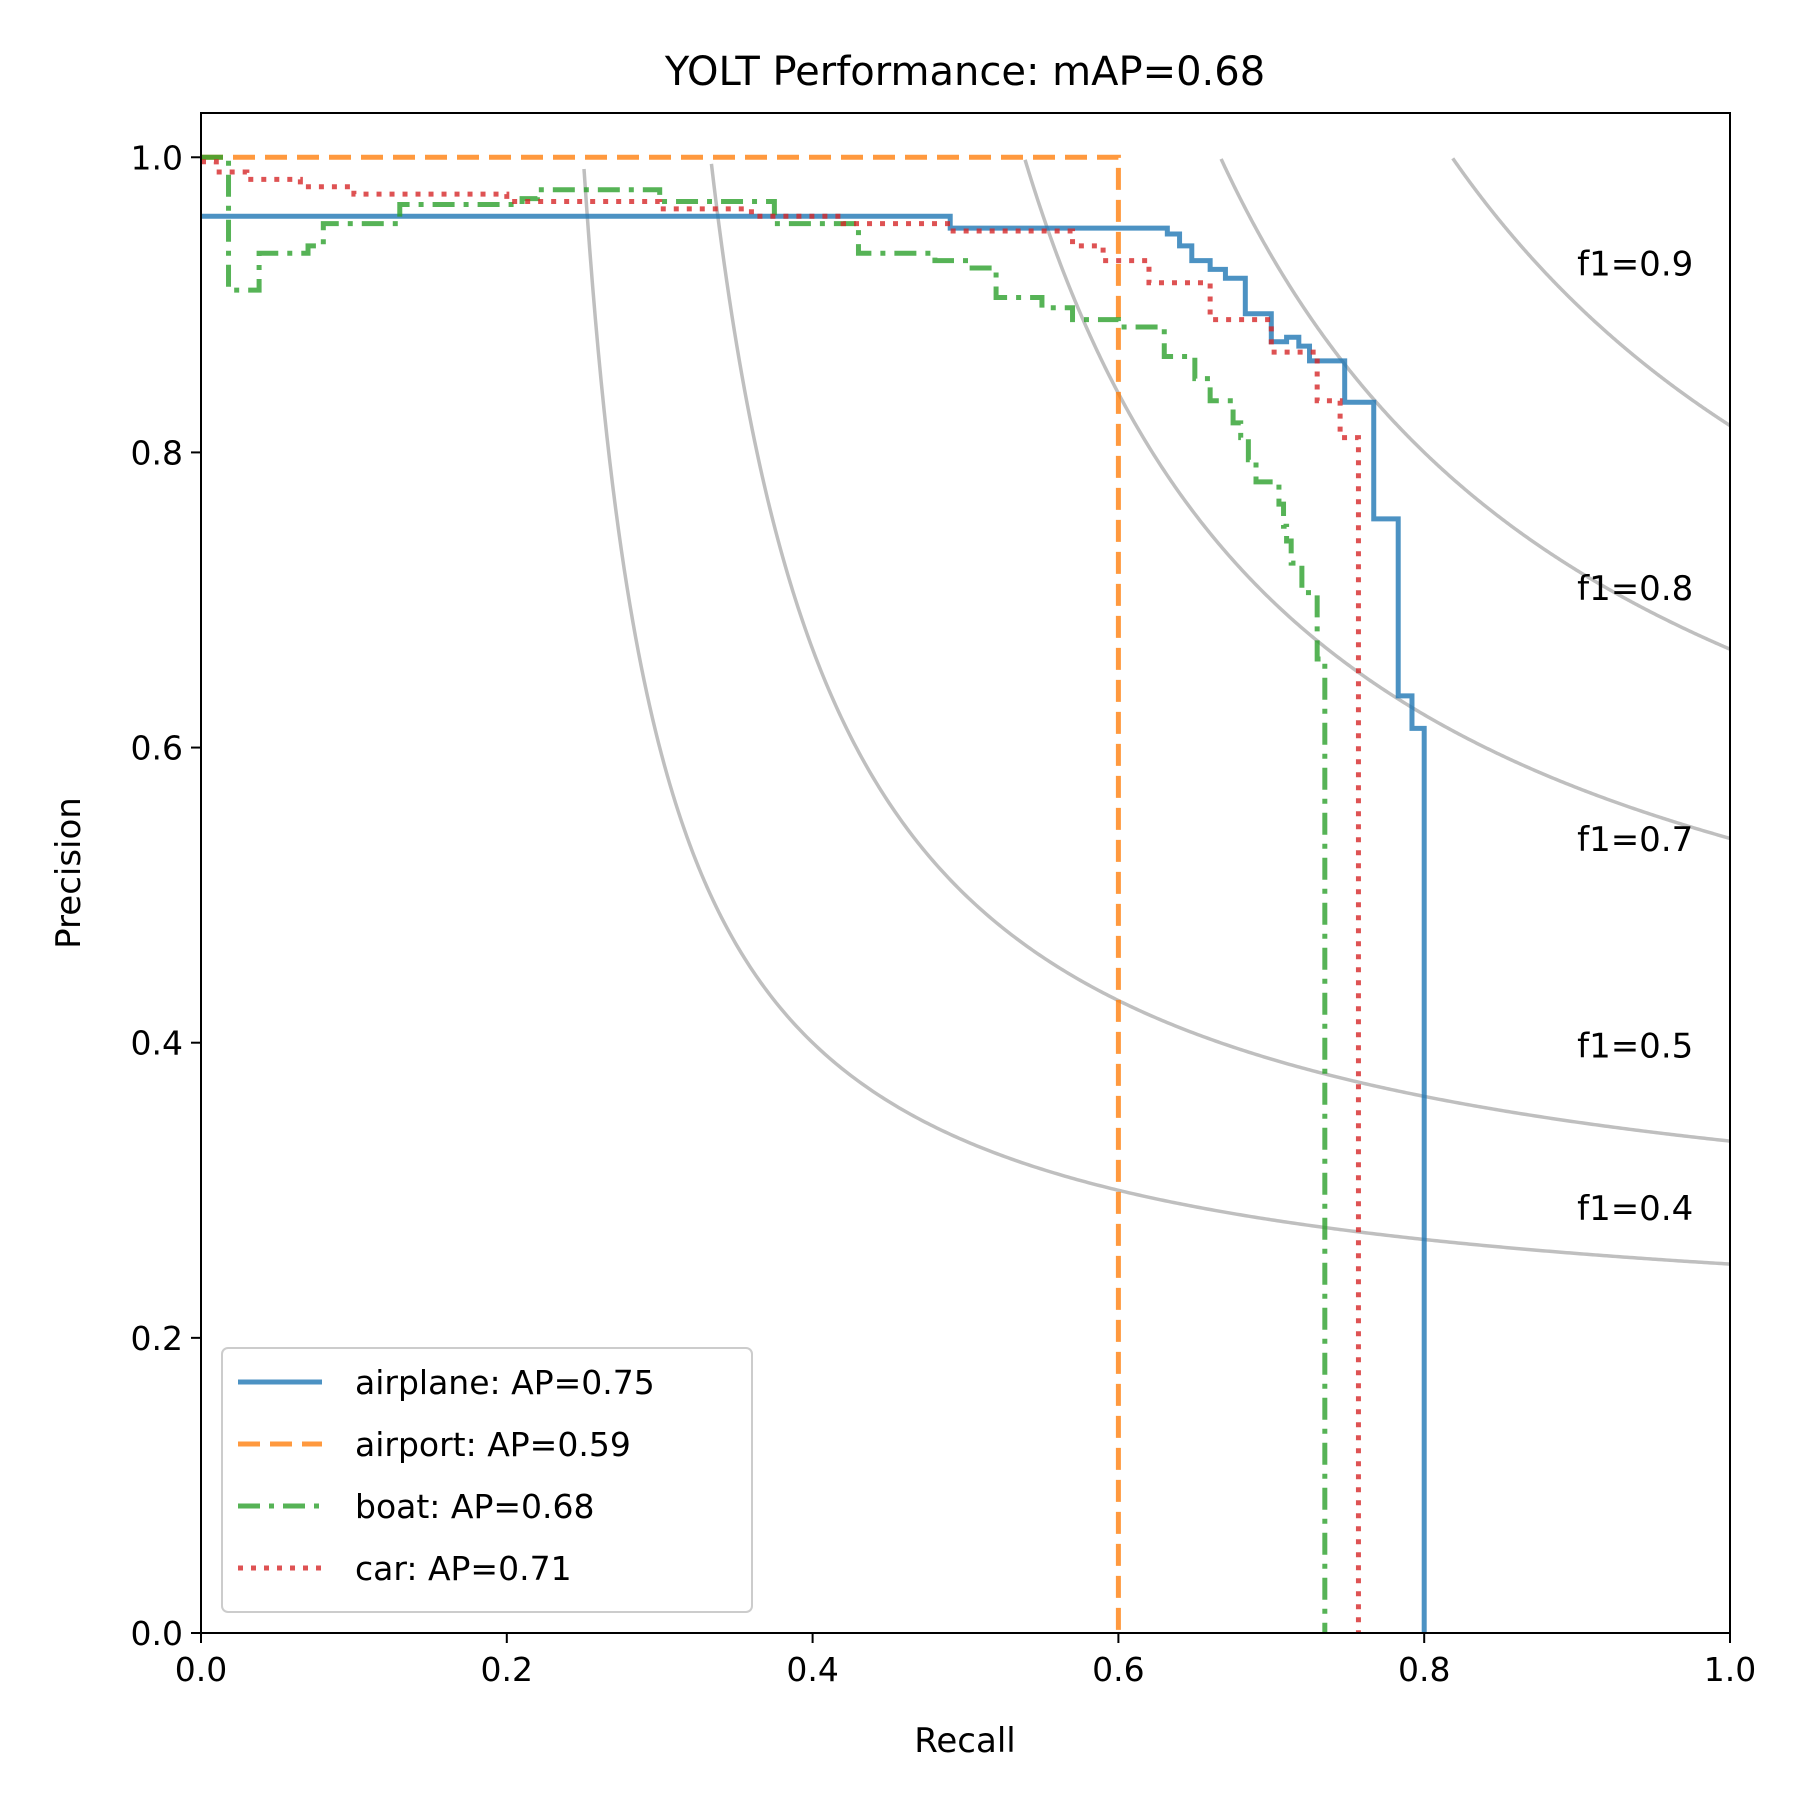  I want to click on x-tick-label: 0.6, so click(1118, 1669).